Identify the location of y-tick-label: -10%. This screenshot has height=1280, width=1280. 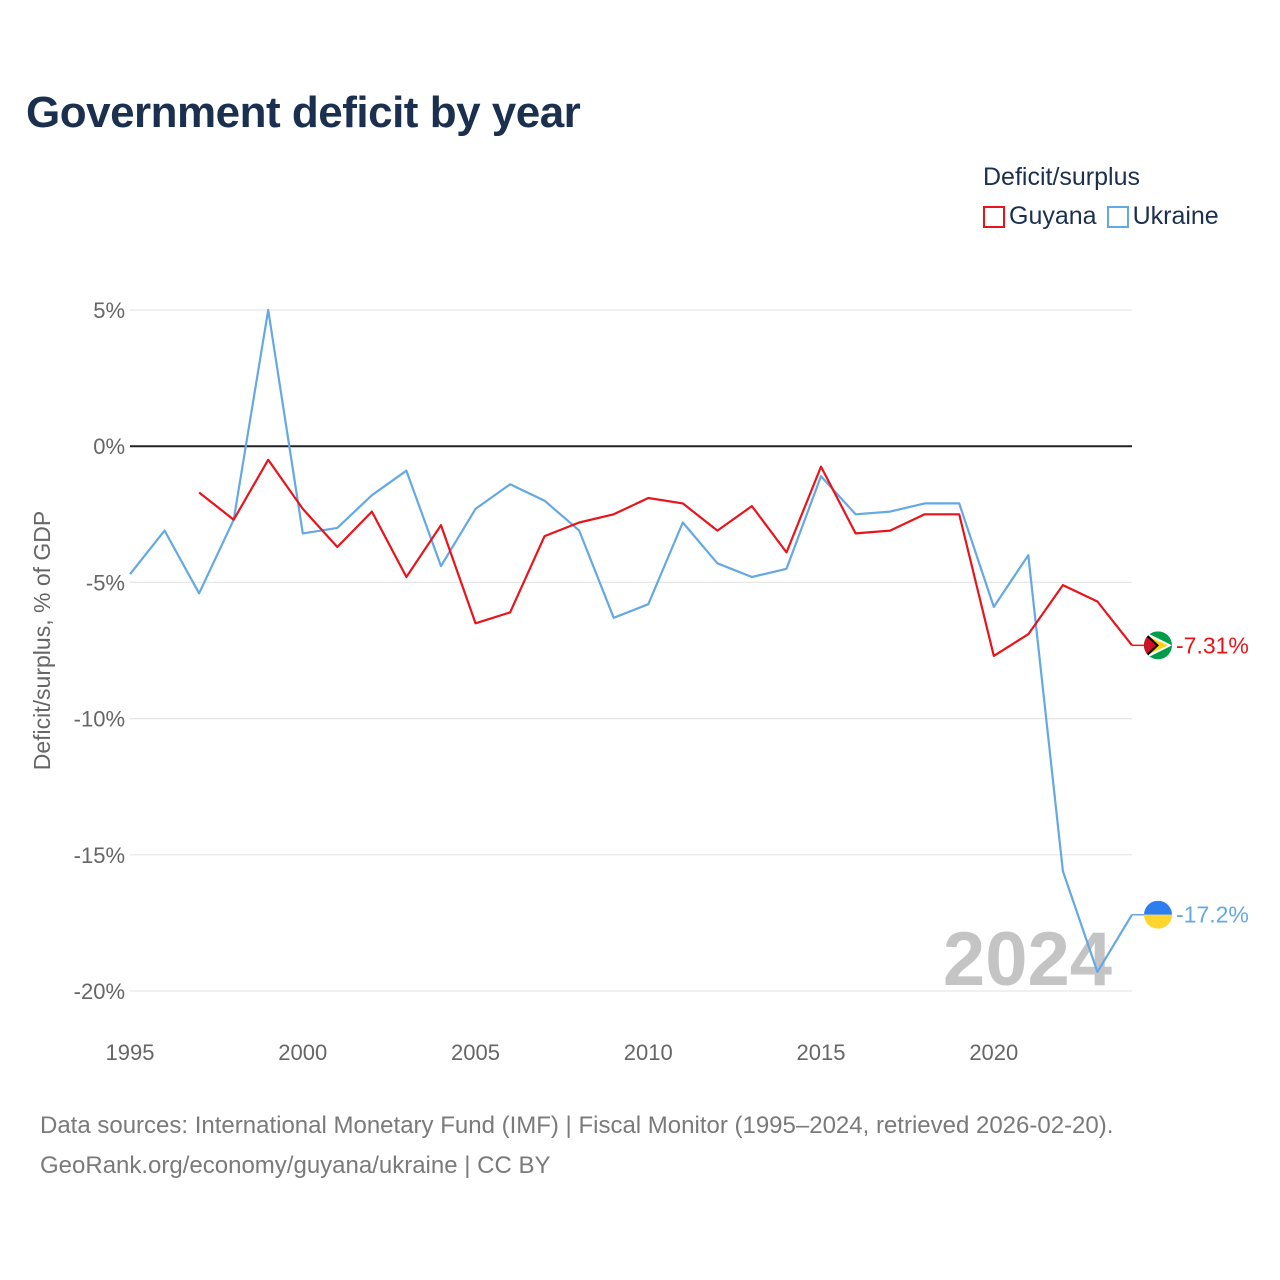
(99, 719).